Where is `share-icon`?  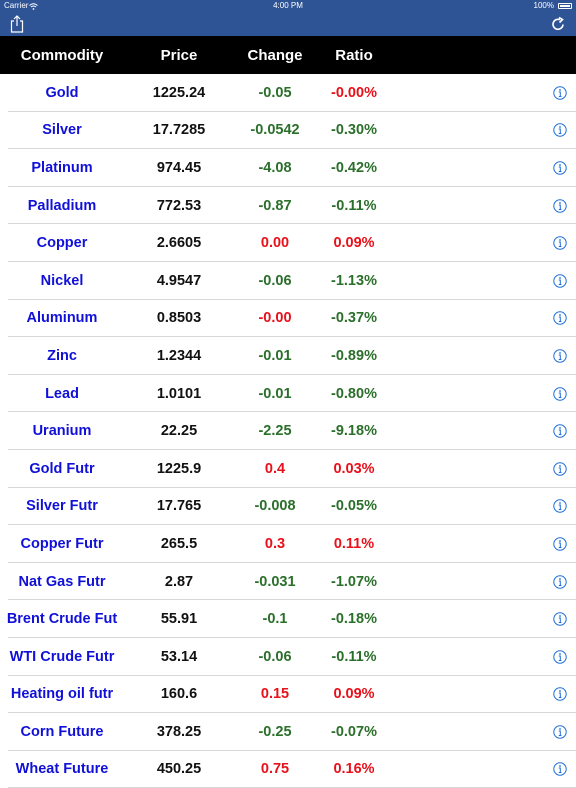 share-icon is located at coordinates (17, 24).